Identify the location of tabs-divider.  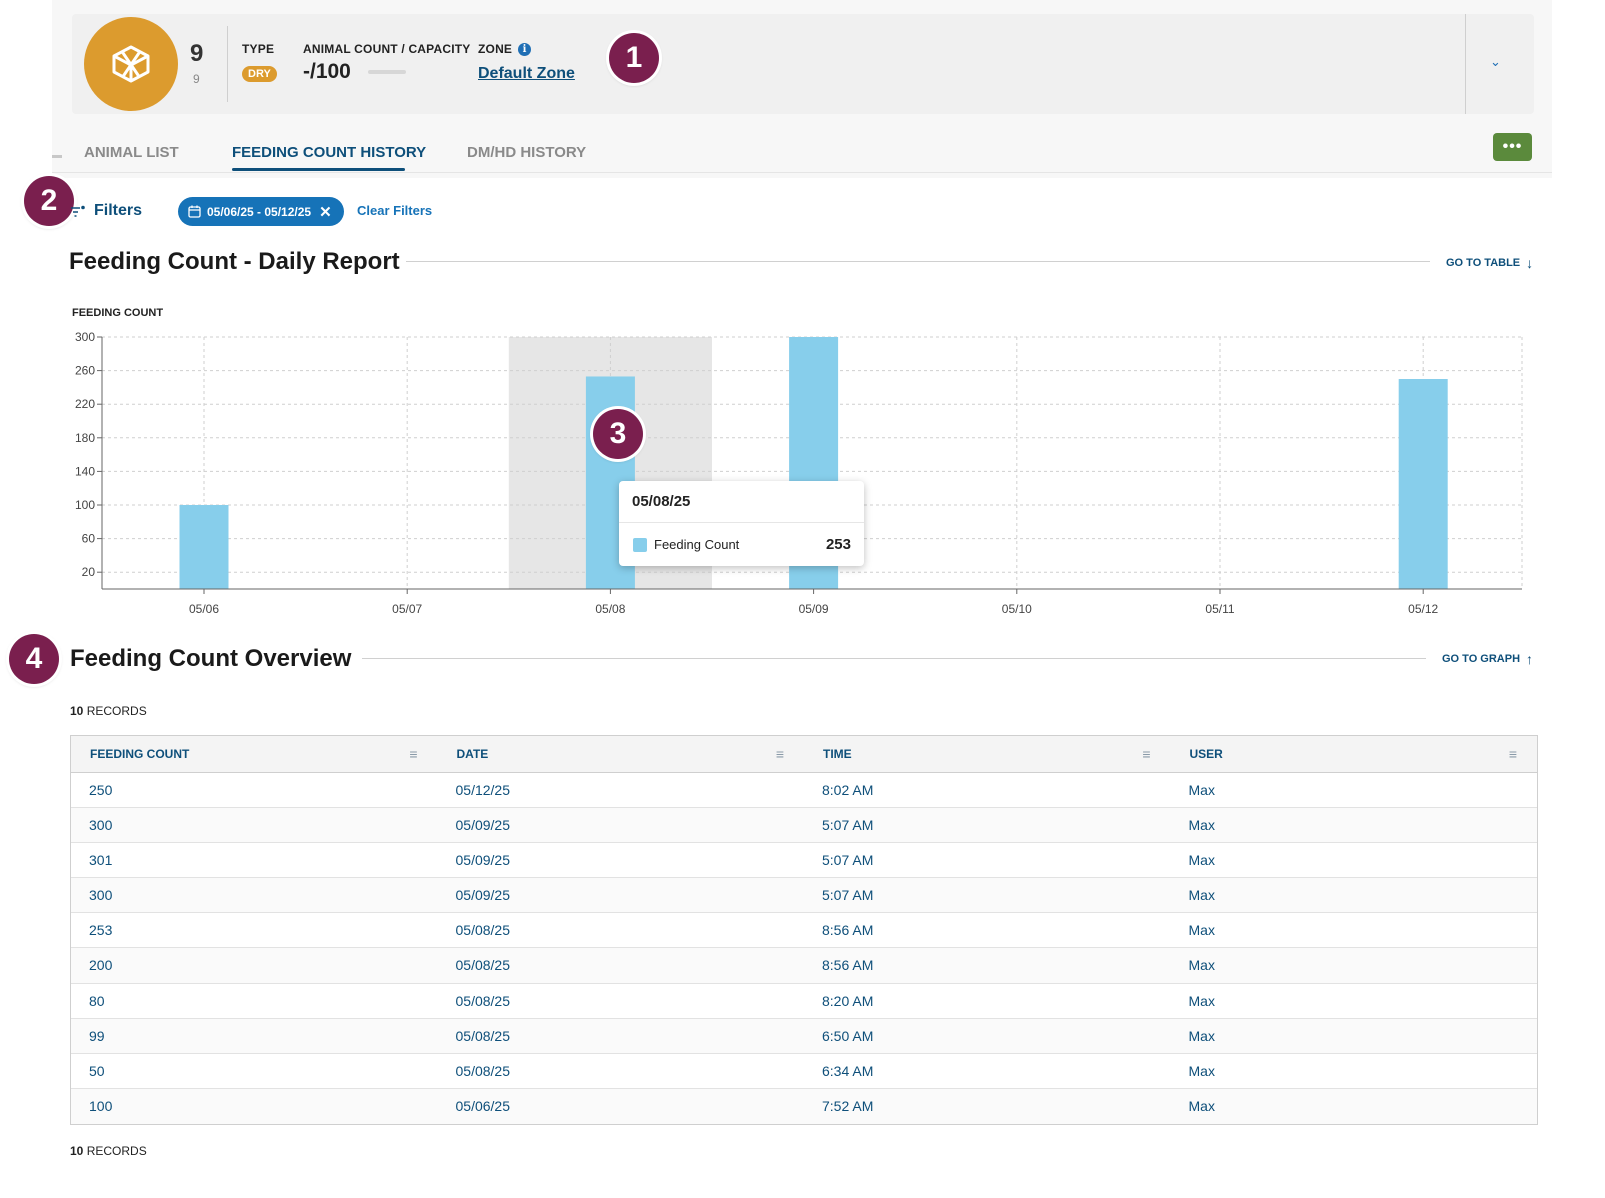
(802, 172).